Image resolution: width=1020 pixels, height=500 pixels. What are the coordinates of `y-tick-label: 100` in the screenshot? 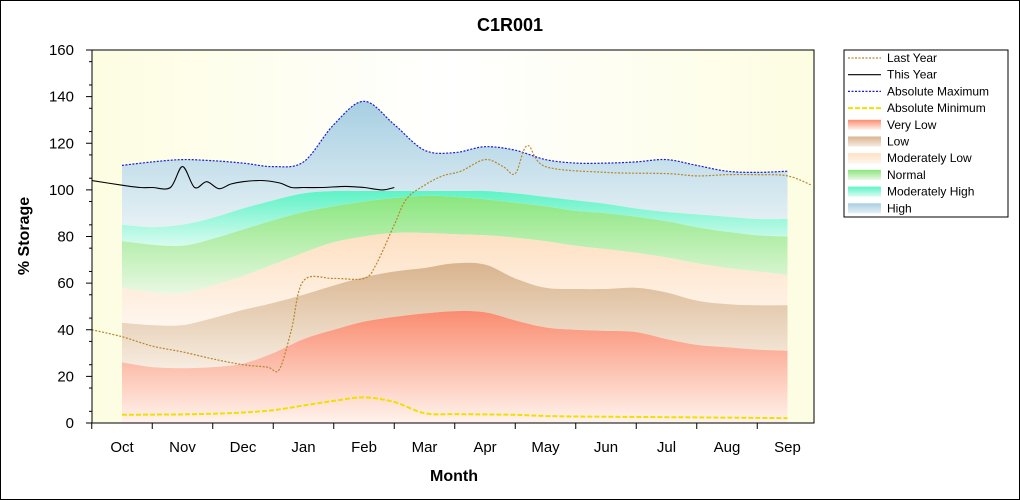 It's located at (61, 190).